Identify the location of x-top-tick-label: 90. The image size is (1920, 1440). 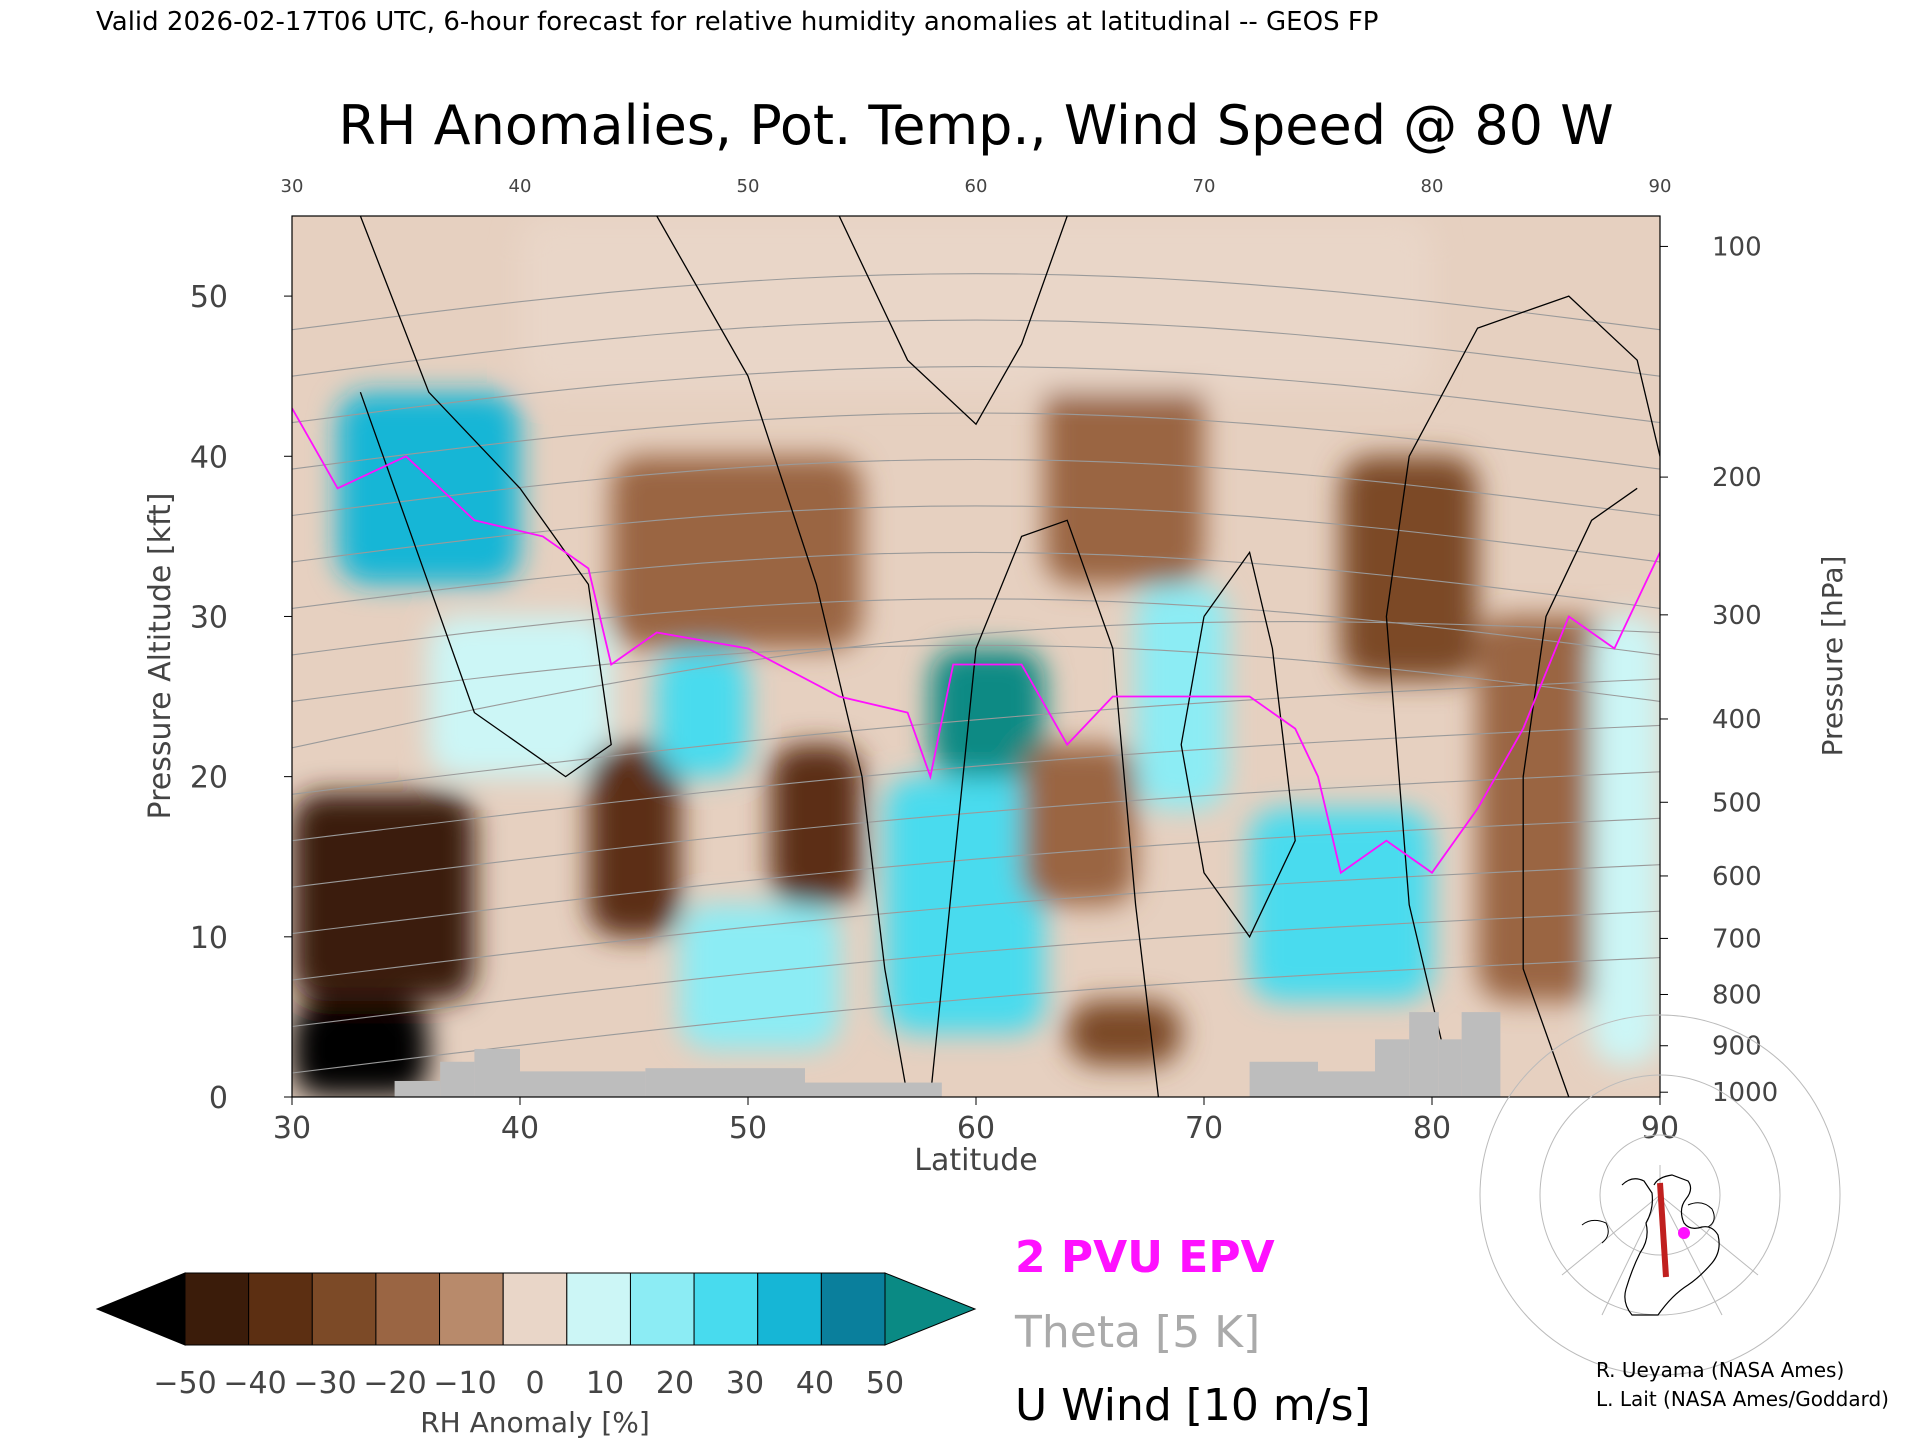
(1660, 186).